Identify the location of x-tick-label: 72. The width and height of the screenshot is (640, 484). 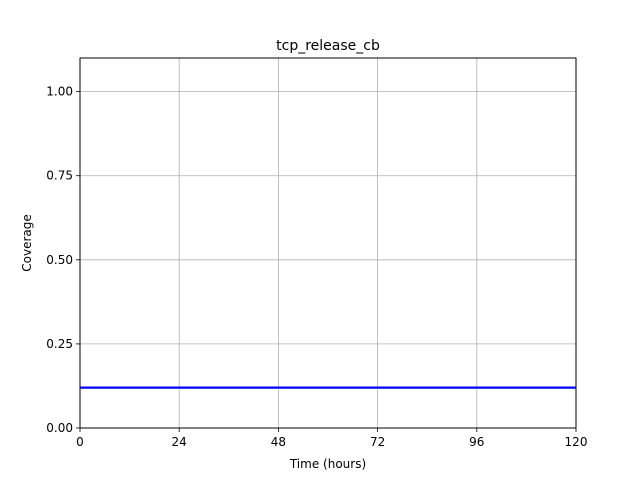
(377, 442).